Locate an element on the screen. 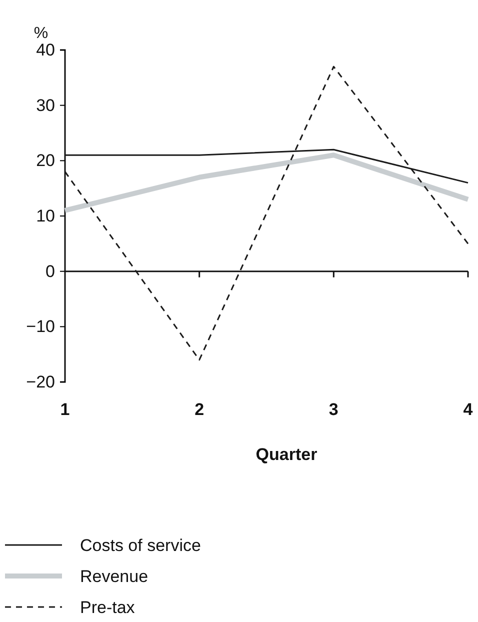 Image resolution: width=478 pixels, height=622 pixels. legend-label: Revenue is located at coordinates (114, 576).